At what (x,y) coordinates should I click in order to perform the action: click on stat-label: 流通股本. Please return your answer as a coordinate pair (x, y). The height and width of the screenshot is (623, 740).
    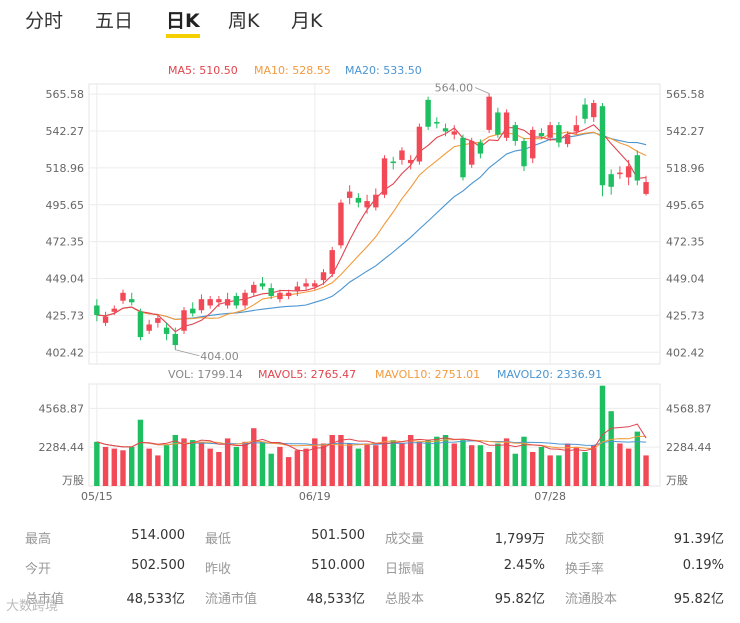
    Looking at the image, I should click on (591, 599).